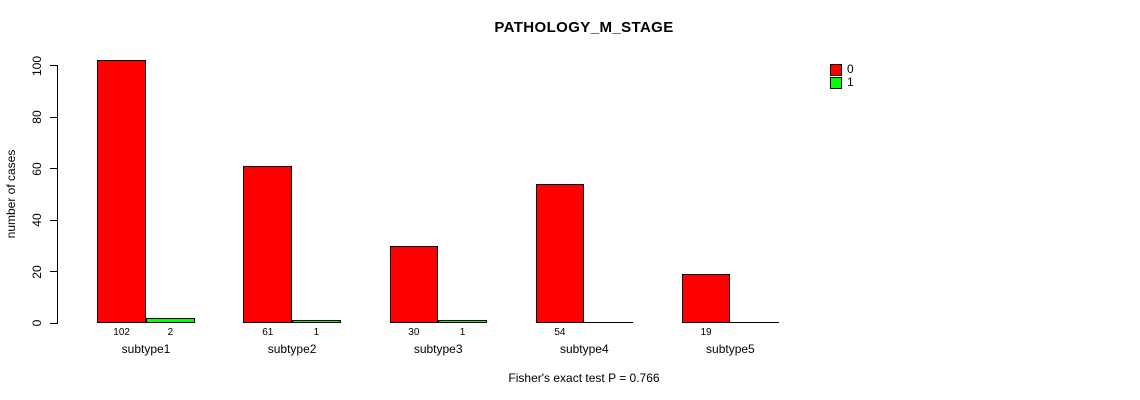 This screenshot has height=400, width=1140. What do you see at coordinates (414, 284) in the screenshot?
I see `bar-subtype3-series0` at bounding box center [414, 284].